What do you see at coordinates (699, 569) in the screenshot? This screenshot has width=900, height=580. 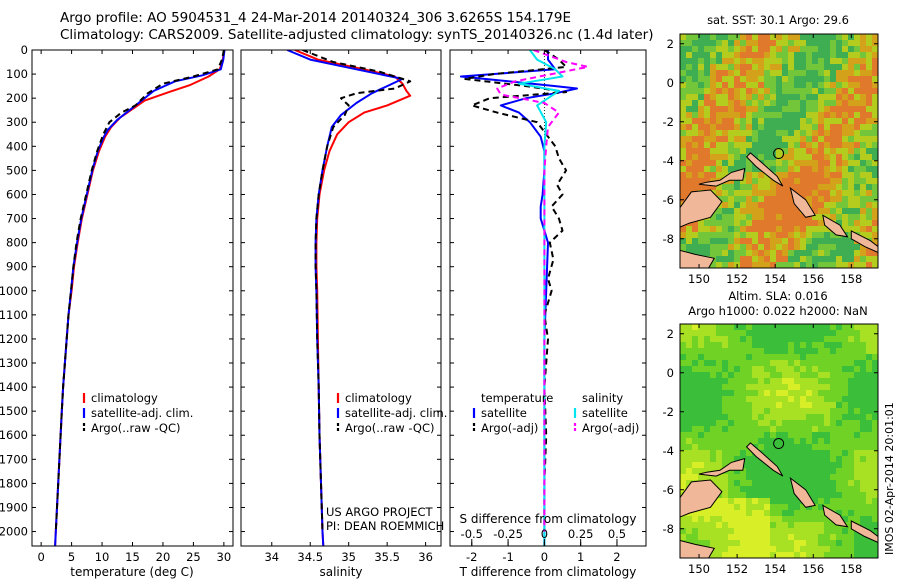 I see `map-xtick-label: 150` at bounding box center [699, 569].